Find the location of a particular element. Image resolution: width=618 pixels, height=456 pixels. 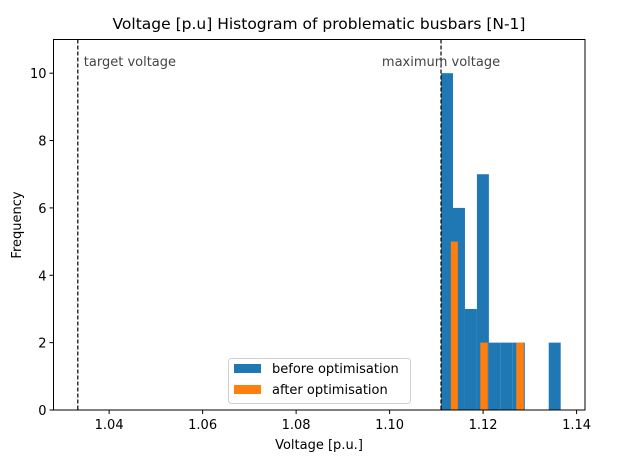

x-axis-label: Voltage [p.u.] is located at coordinates (319, 445).